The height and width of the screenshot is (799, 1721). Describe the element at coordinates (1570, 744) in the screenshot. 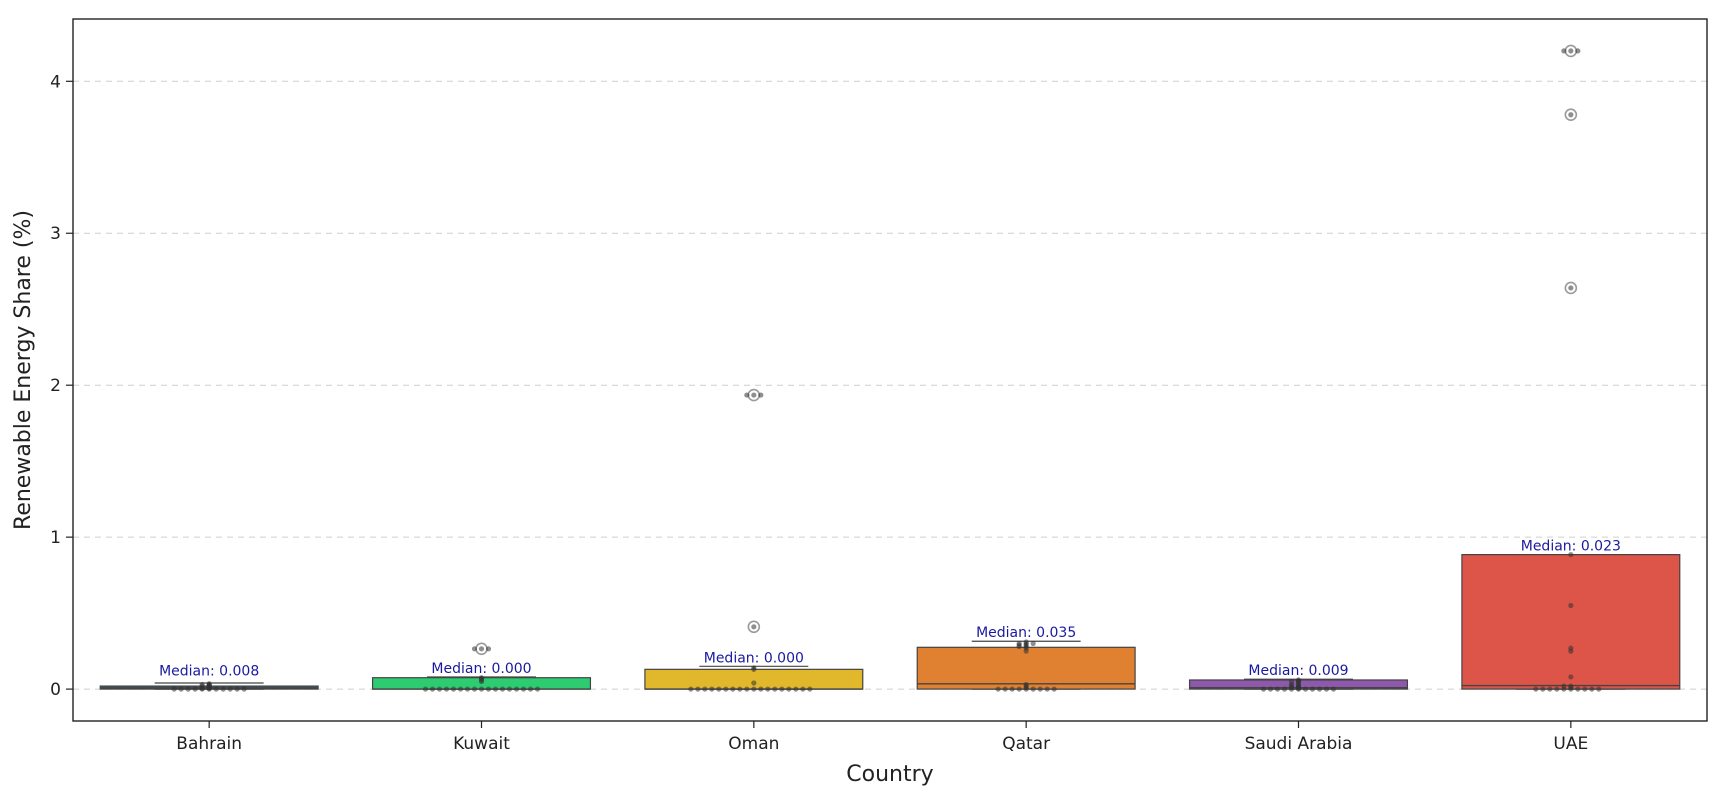

I see `x-tick-label-5: UAE` at that location.